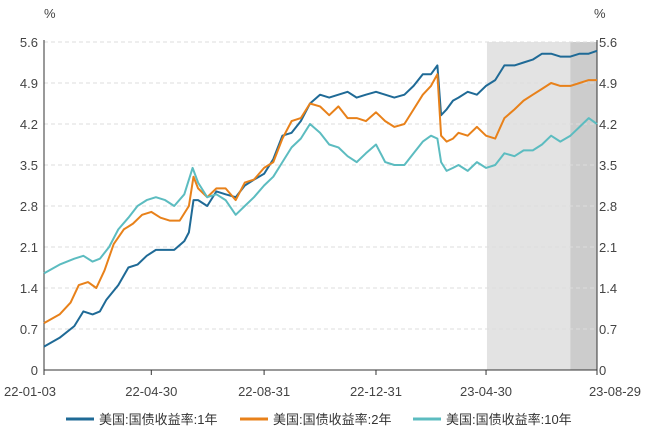  I want to click on y-tick-label-left: 0, so click(34, 370).